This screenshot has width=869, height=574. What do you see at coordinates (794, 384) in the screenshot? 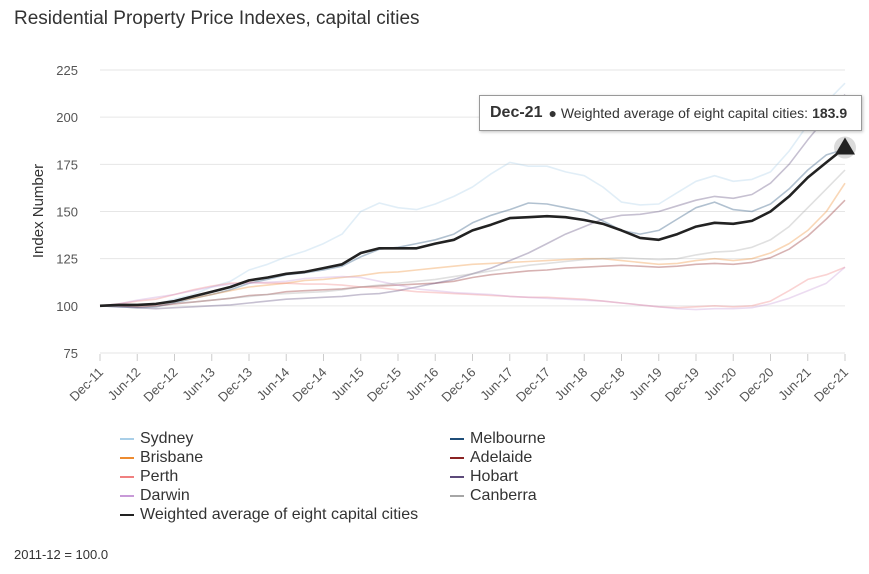
I see `x-tick-label: Jun-21` at bounding box center [794, 384].